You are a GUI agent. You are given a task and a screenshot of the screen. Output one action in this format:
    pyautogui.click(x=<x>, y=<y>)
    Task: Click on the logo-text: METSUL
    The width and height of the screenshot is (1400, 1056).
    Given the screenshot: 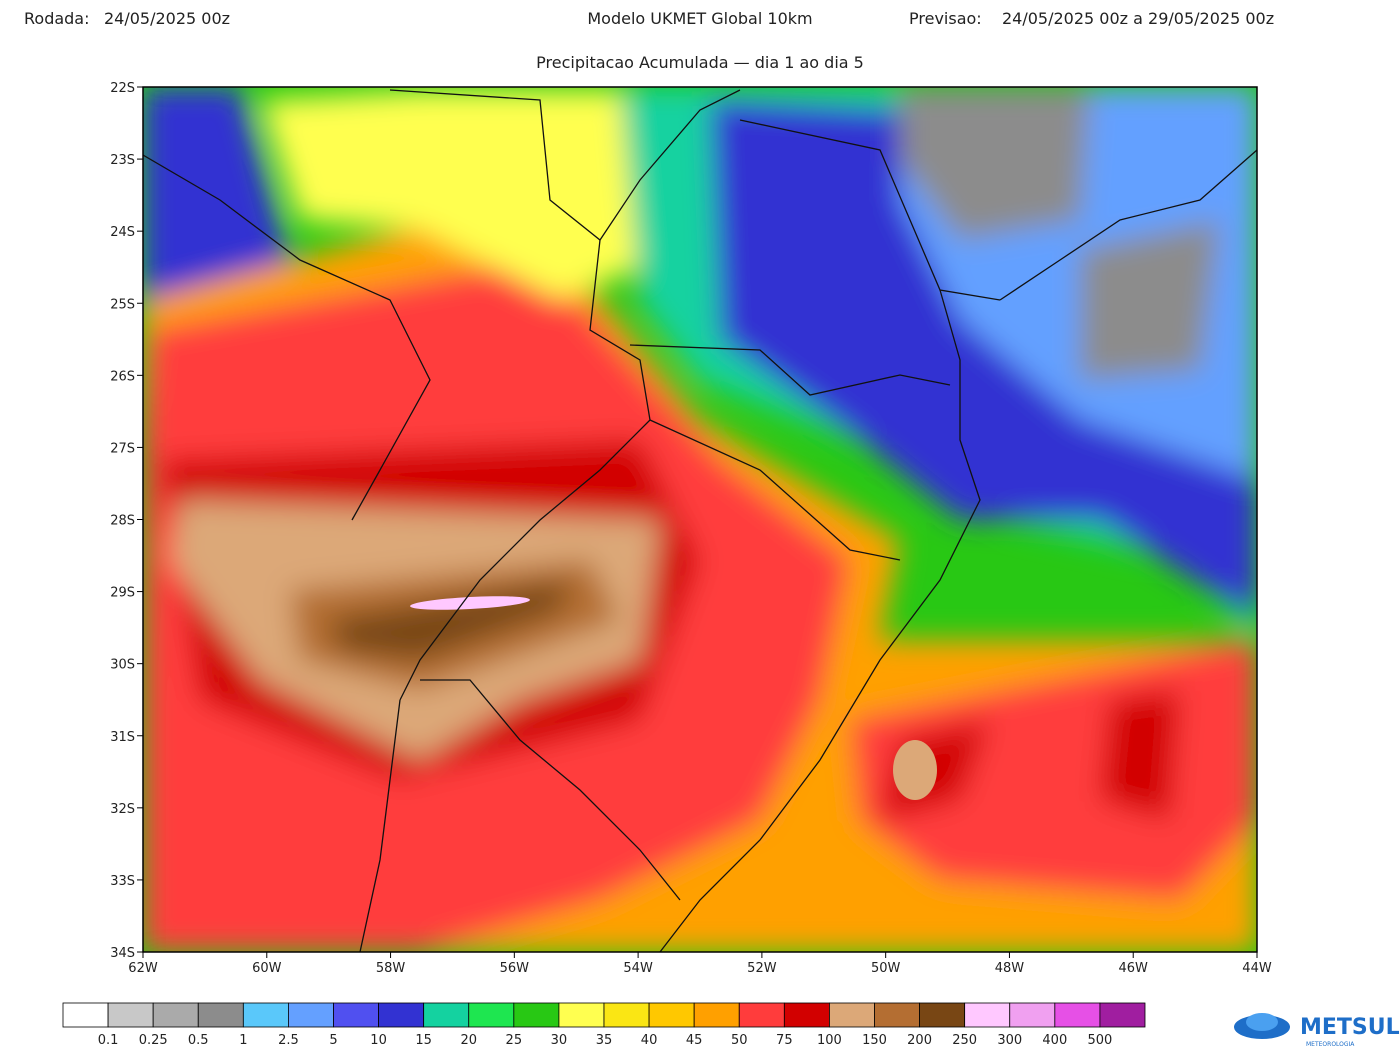 What is the action you would take?
    pyautogui.click(x=1350, y=1027)
    